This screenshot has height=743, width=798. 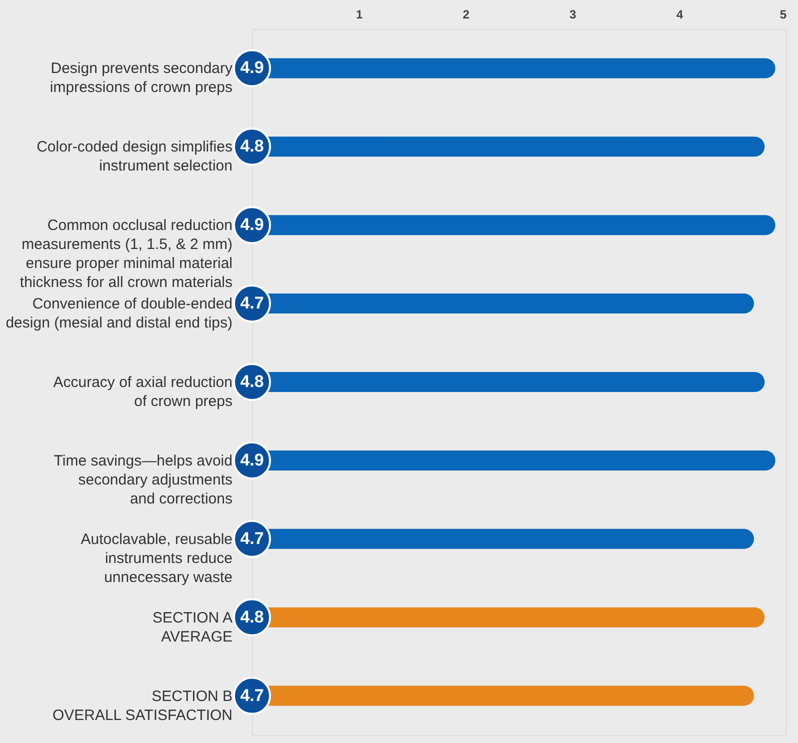 I want to click on y-tick-label: Common occlusal reduction measurements (1, 1.5, & 2 mm) ensure proper minimal material thickness for all crown materials, so click(x=126, y=254).